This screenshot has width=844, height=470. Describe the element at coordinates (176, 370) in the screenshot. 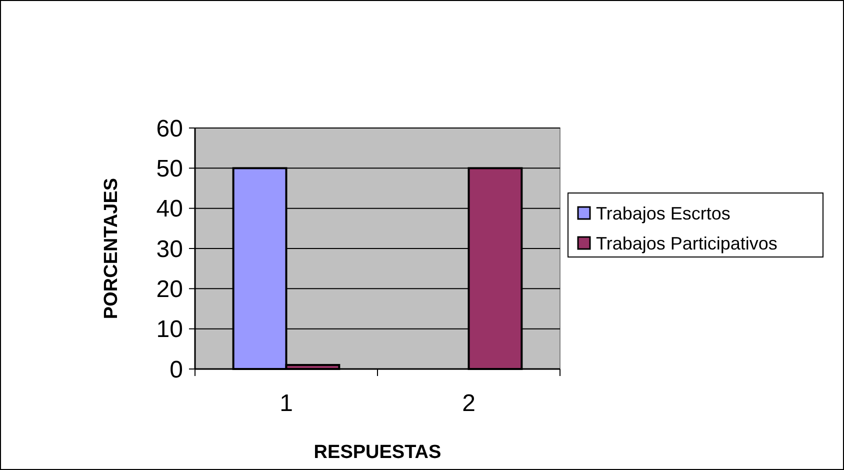

I see `y-tick-label: 0` at that location.